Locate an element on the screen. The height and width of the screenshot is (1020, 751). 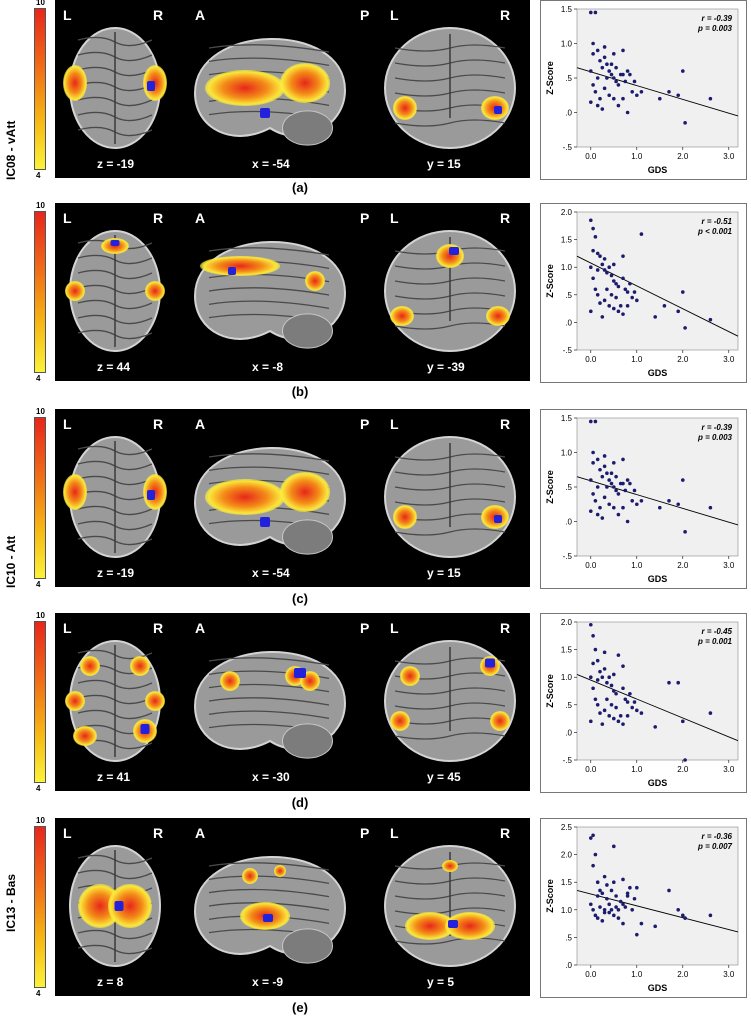
regression-line is located at coordinates (657, 92).